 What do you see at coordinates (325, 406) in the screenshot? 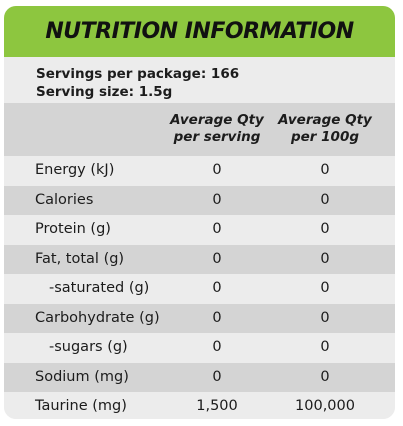
I see `value-per-100g: 100,000` at bounding box center [325, 406].